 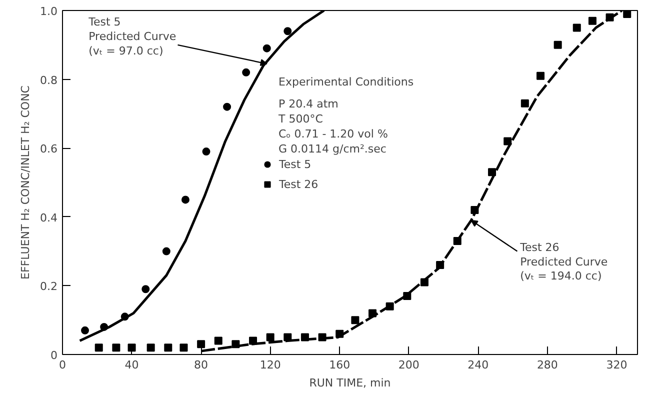 What do you see at coordinates (346, 82) in the screenshot?
I see `annotation: Experimental Conditions` at bounding box center [346, 82].